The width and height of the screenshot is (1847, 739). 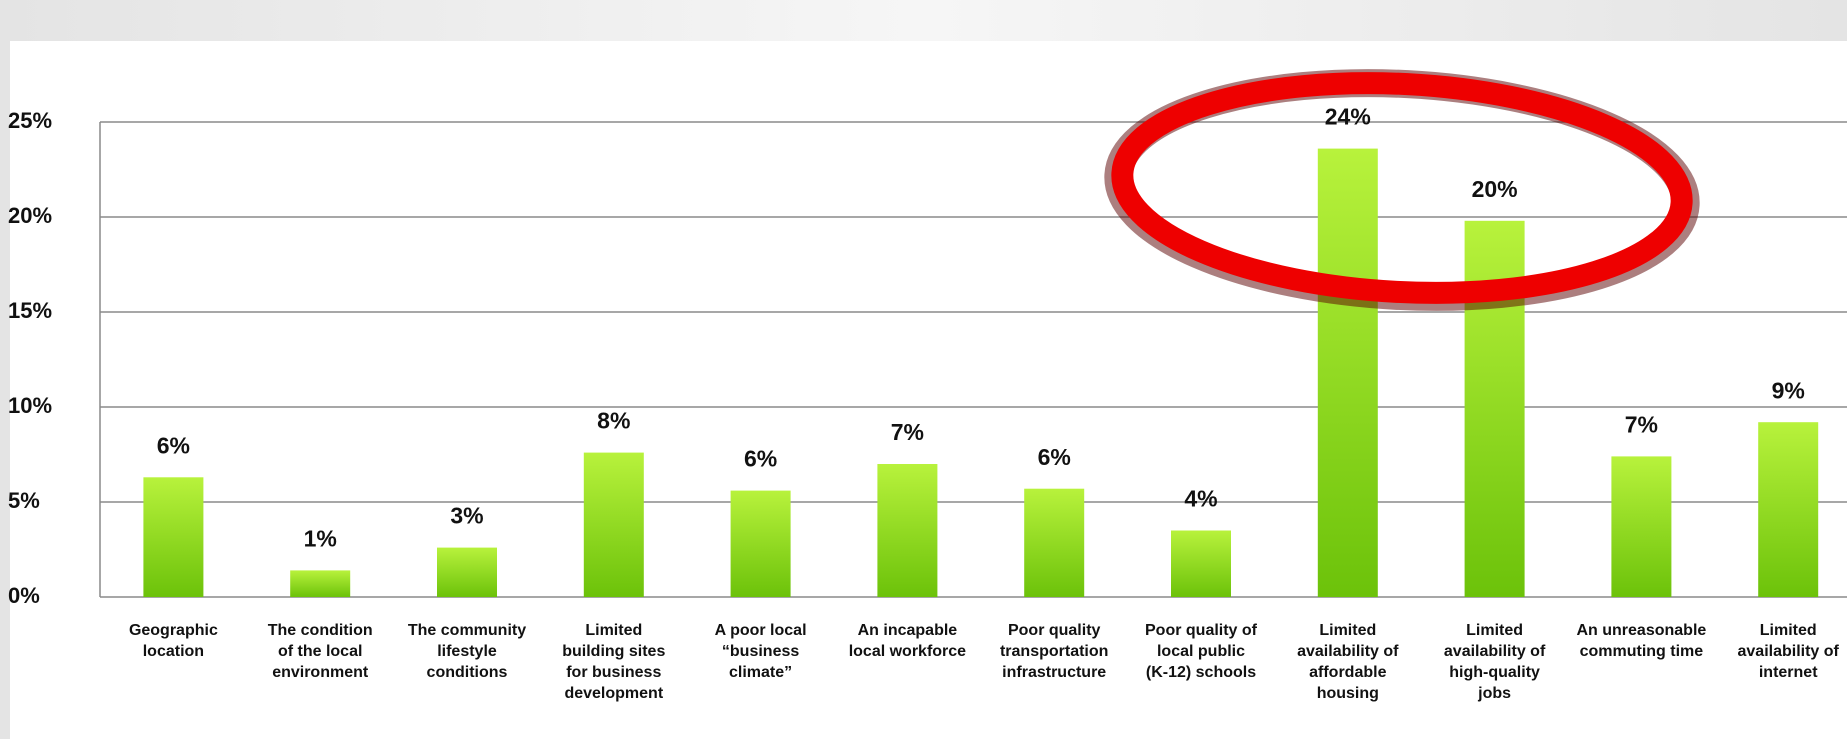 I want to click on label-line: building sites, so click(x=613, y=651).